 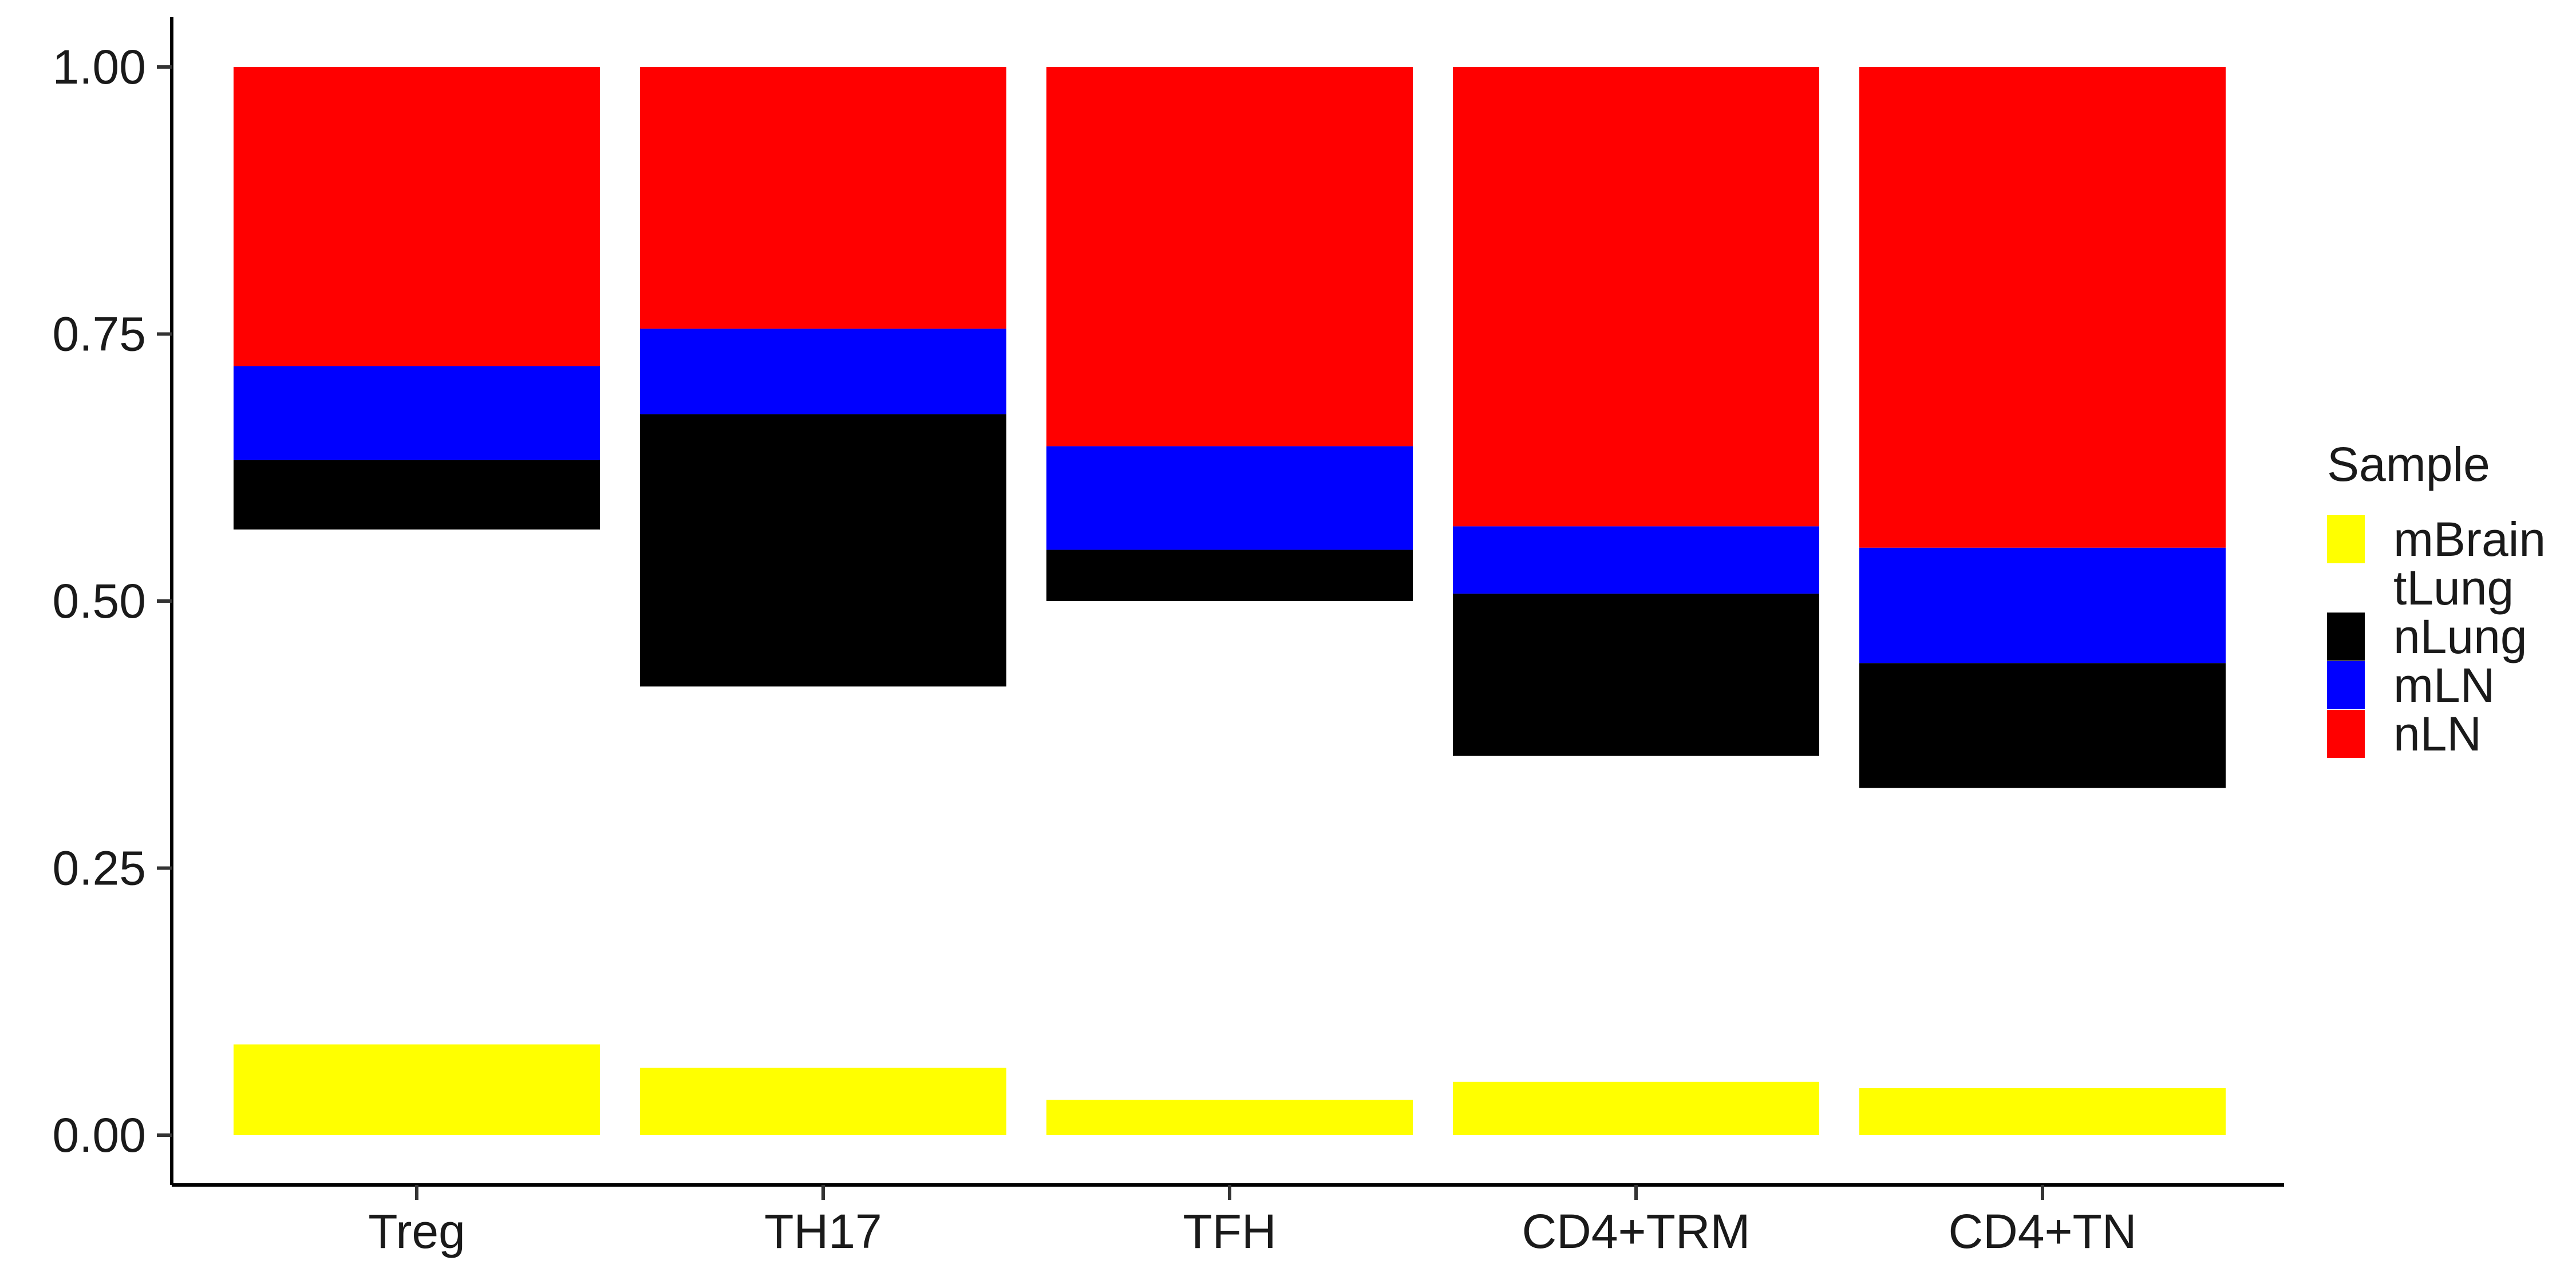 I want to click on bar-group-tfh, so click(x=1229, y=601).